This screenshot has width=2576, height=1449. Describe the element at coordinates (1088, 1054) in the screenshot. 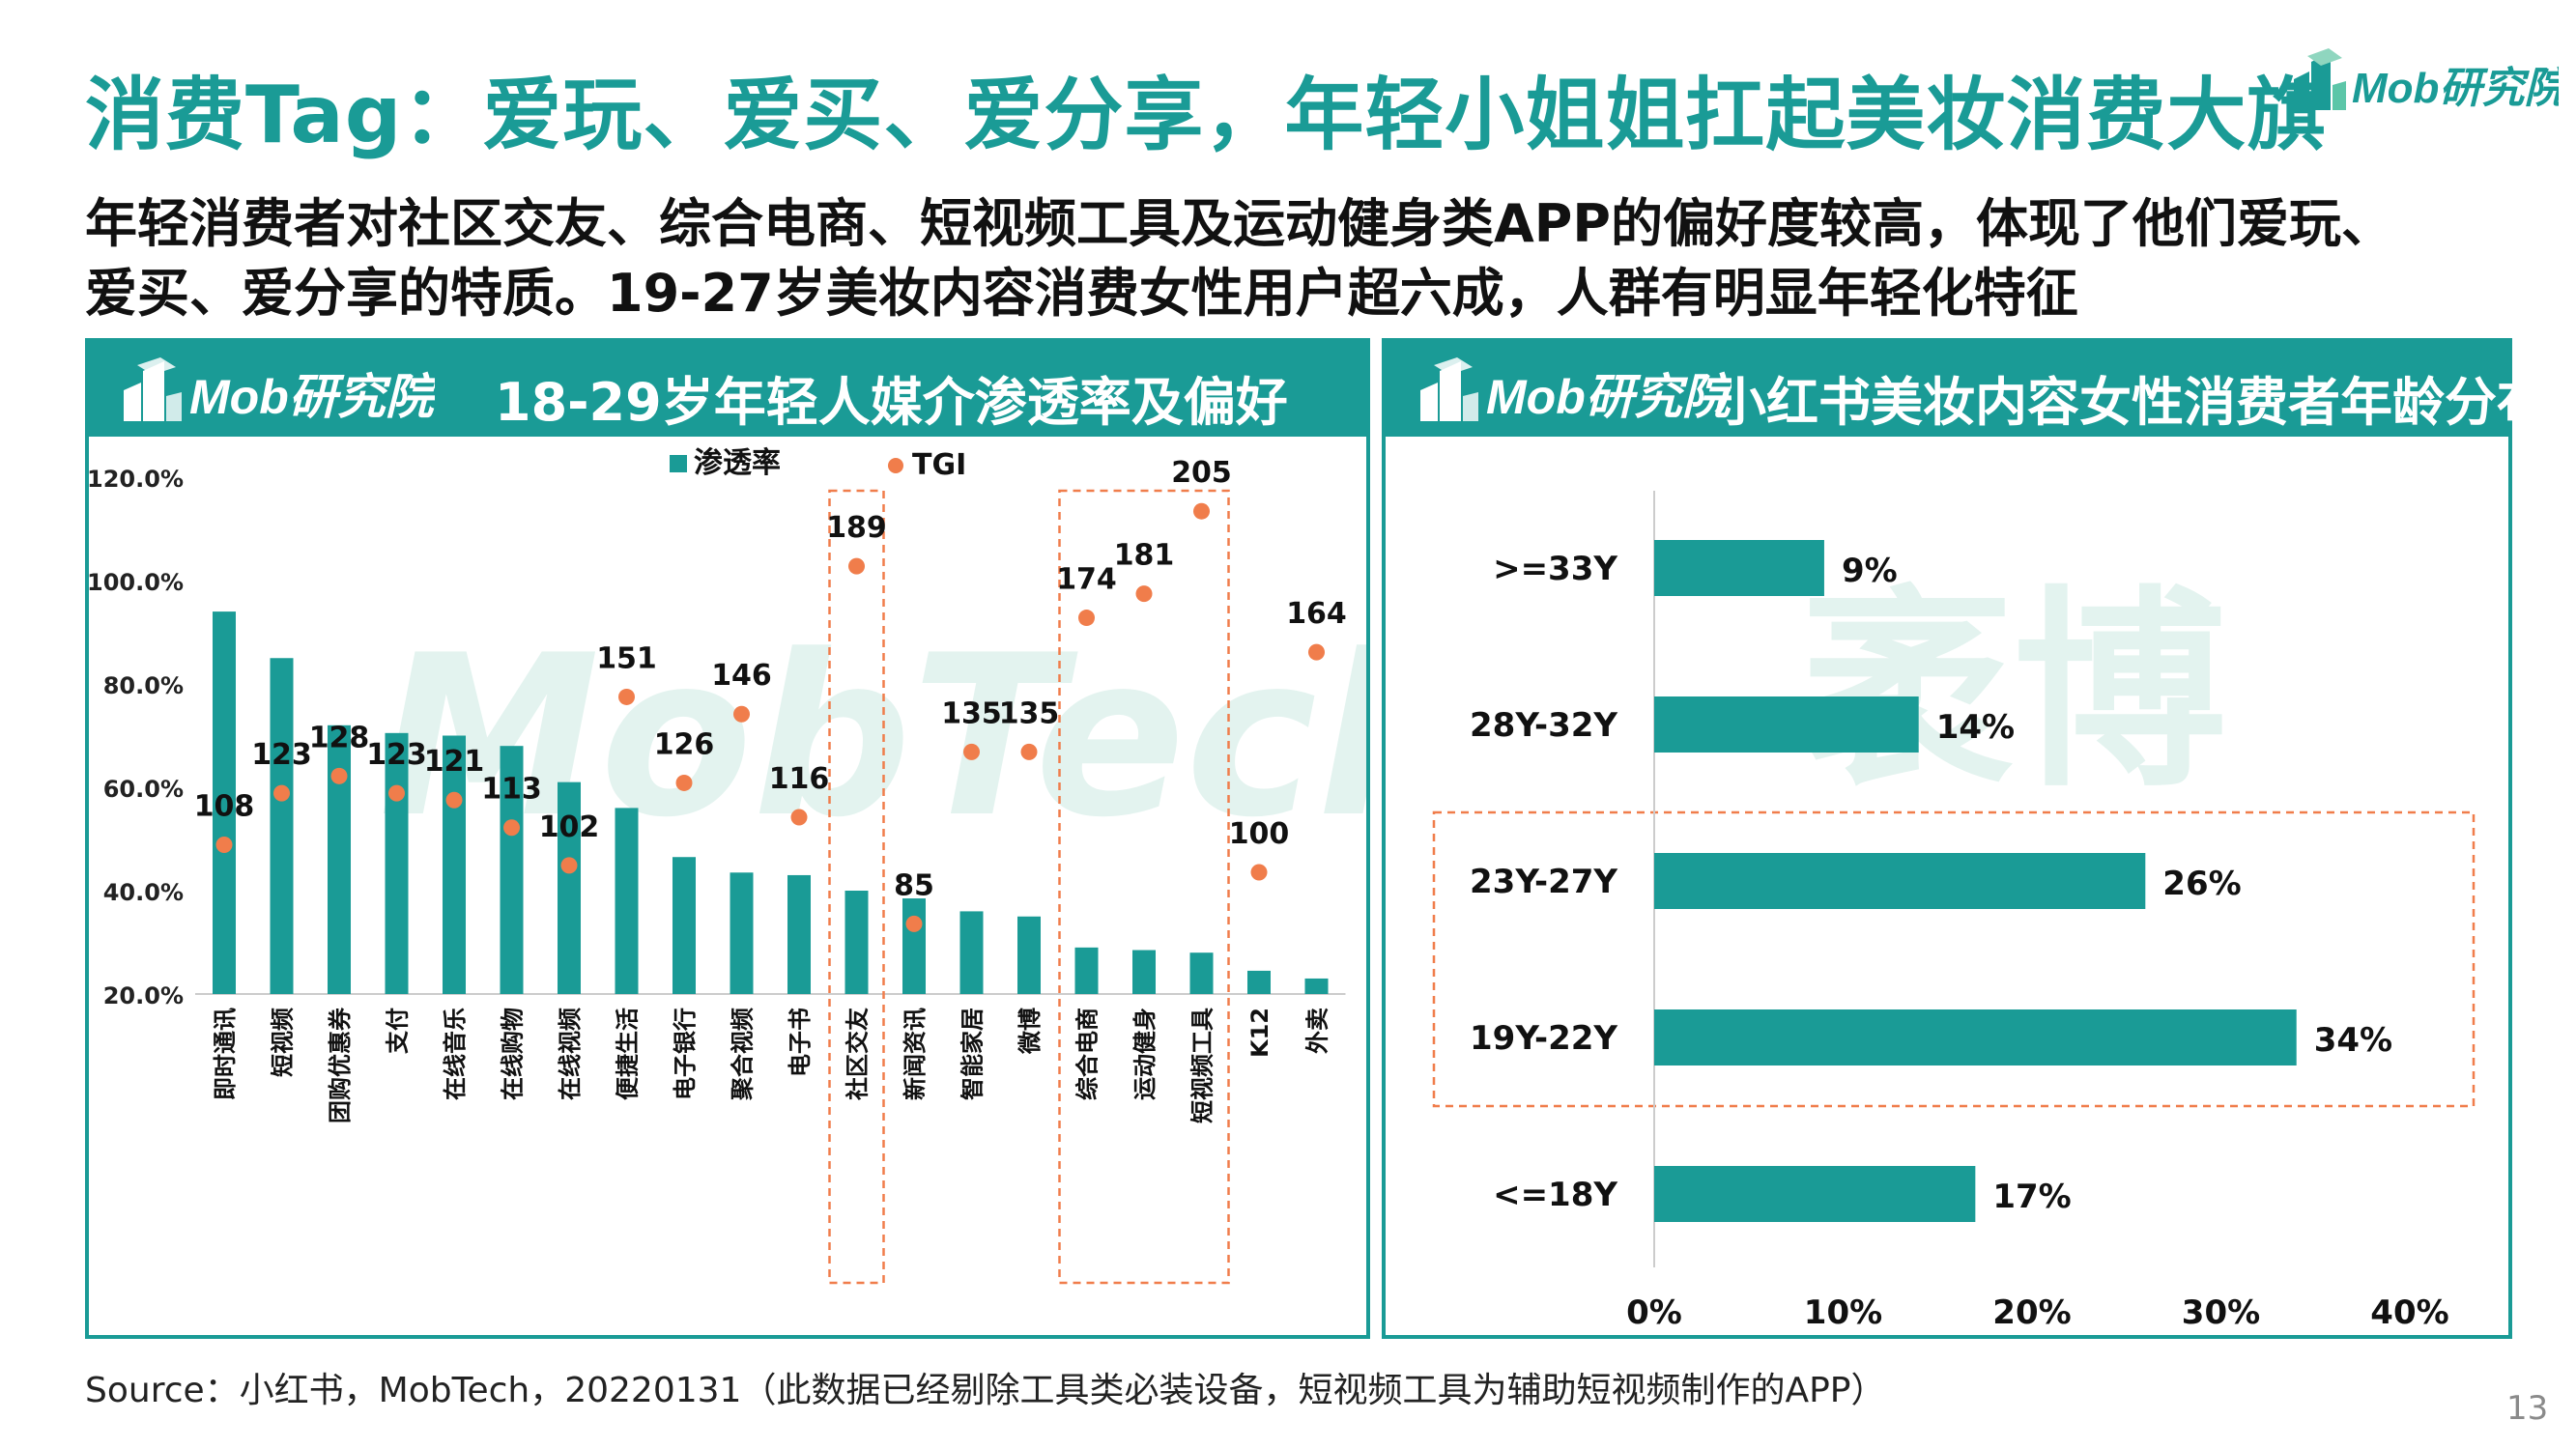

I see `x-category-label: 综合电商` at that location.